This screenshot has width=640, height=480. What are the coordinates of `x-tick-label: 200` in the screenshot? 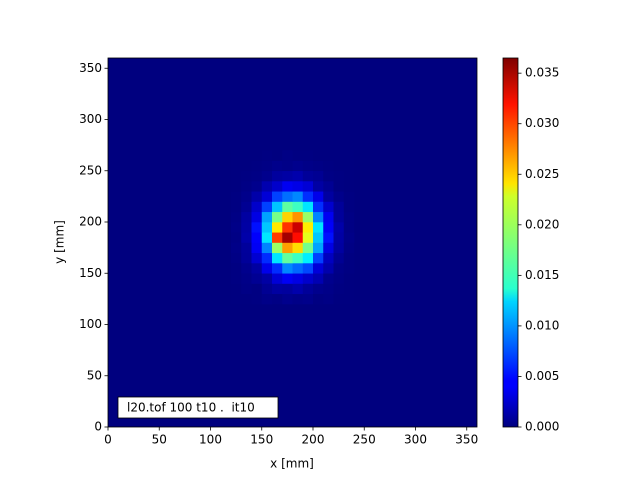 It's located at (313, 440).